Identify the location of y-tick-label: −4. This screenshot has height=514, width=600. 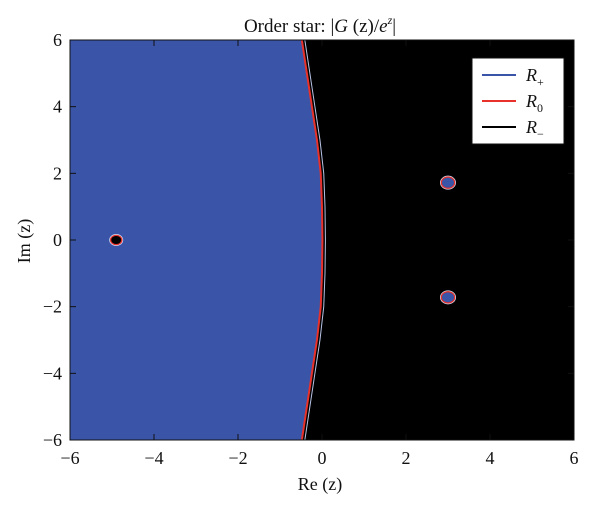
(52, 373).